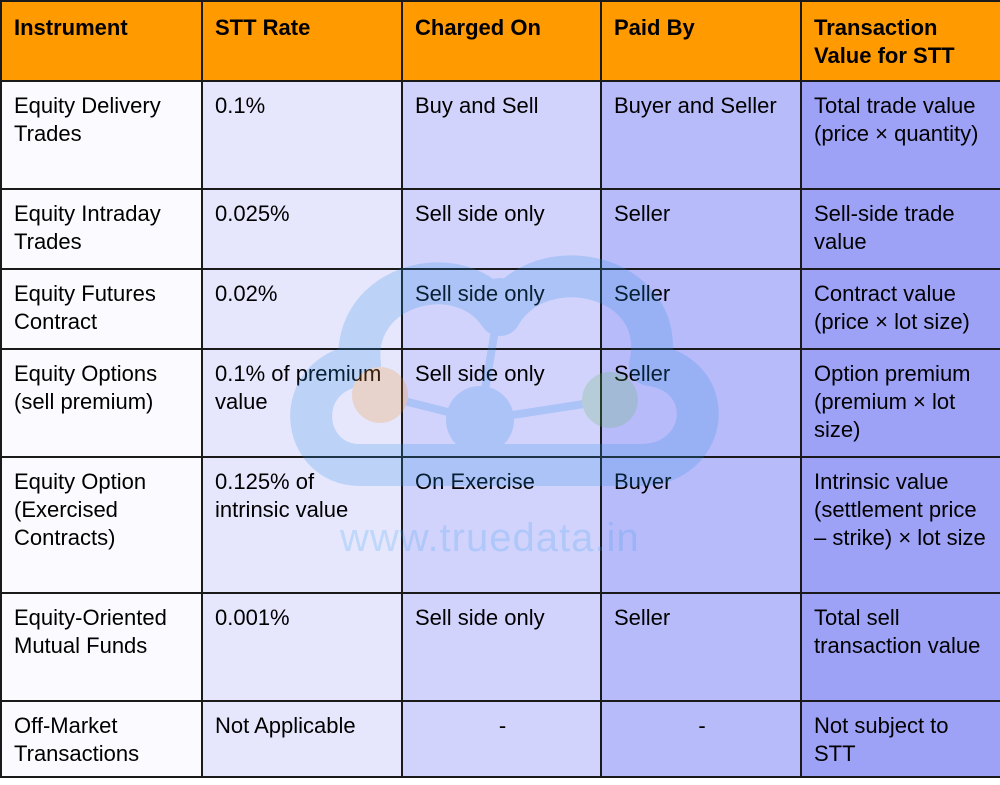 Image resolution: width=1000 pixels, height=785 pixels. Describe the element at coordinates (900, 41) in the screenshot. I see `header-transaction-value: Transaction Value for STT` at that location.